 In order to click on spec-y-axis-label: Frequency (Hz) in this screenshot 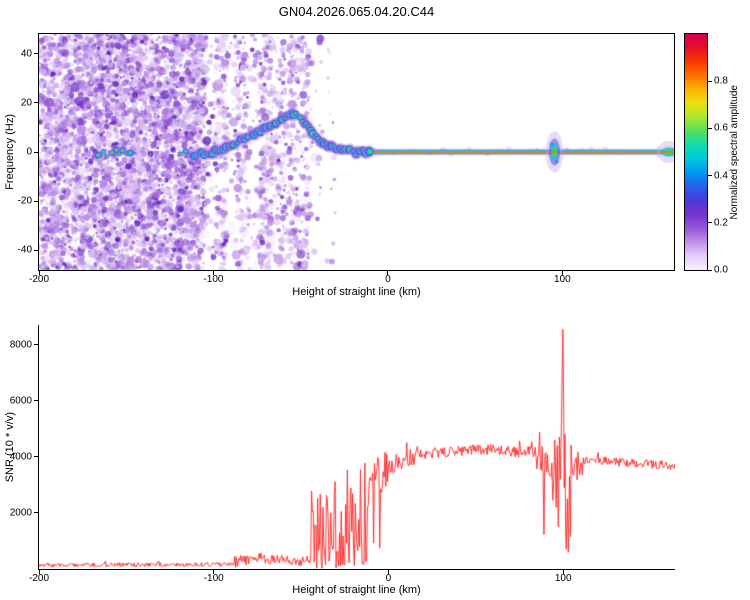, I will do `click(10, 152)`.